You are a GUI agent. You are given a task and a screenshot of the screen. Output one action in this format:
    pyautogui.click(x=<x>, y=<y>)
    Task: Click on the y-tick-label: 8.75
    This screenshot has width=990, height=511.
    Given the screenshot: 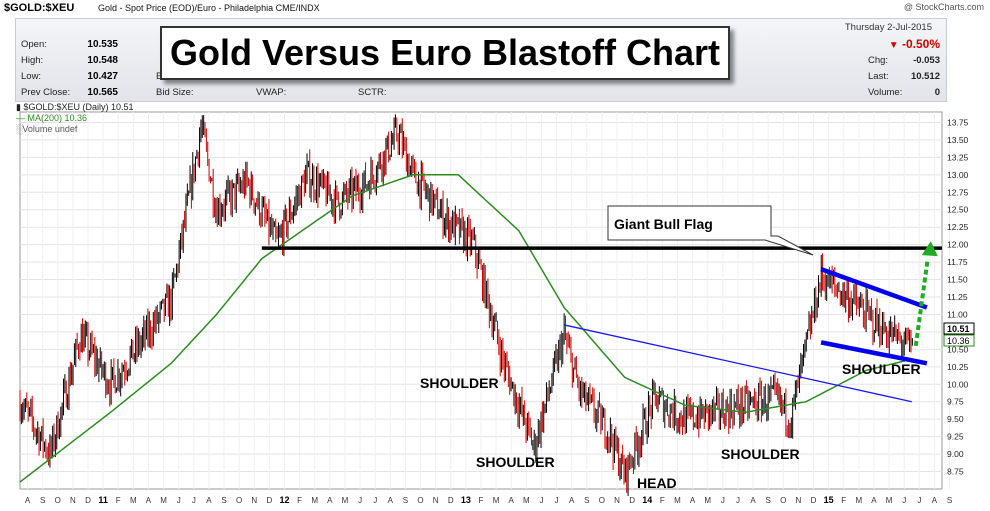 What is the action you would take?
    pyautogui.click(x=955, y=472)
    